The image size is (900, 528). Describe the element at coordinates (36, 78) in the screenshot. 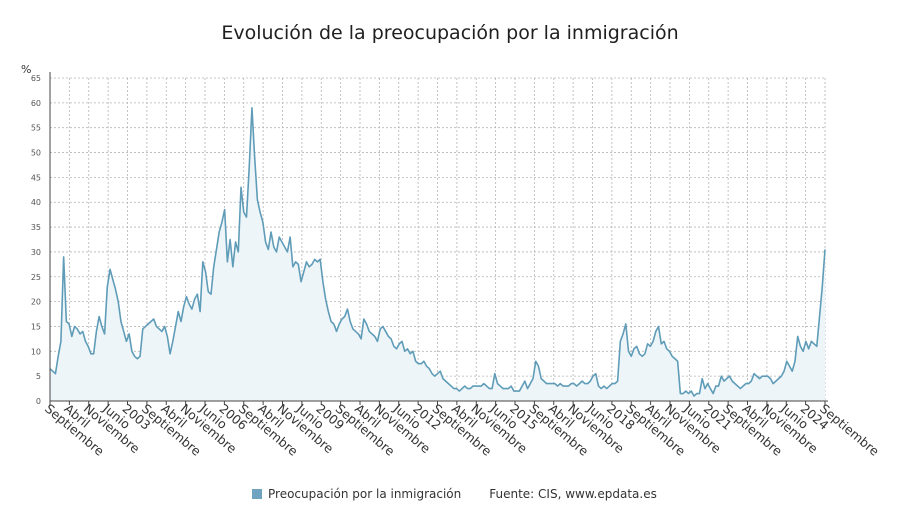

I see `y-tick-label: 65` at that location.